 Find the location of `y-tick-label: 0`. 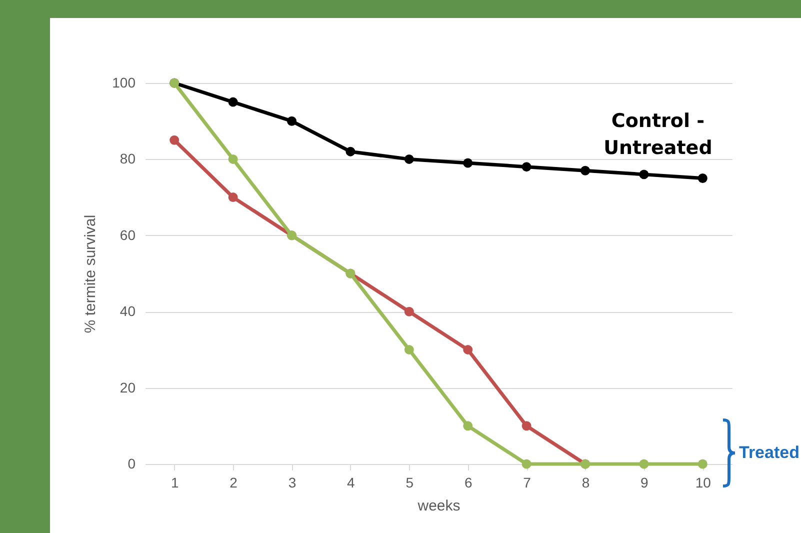

y-tick-label: 0 is located at coordinates (132, 464).